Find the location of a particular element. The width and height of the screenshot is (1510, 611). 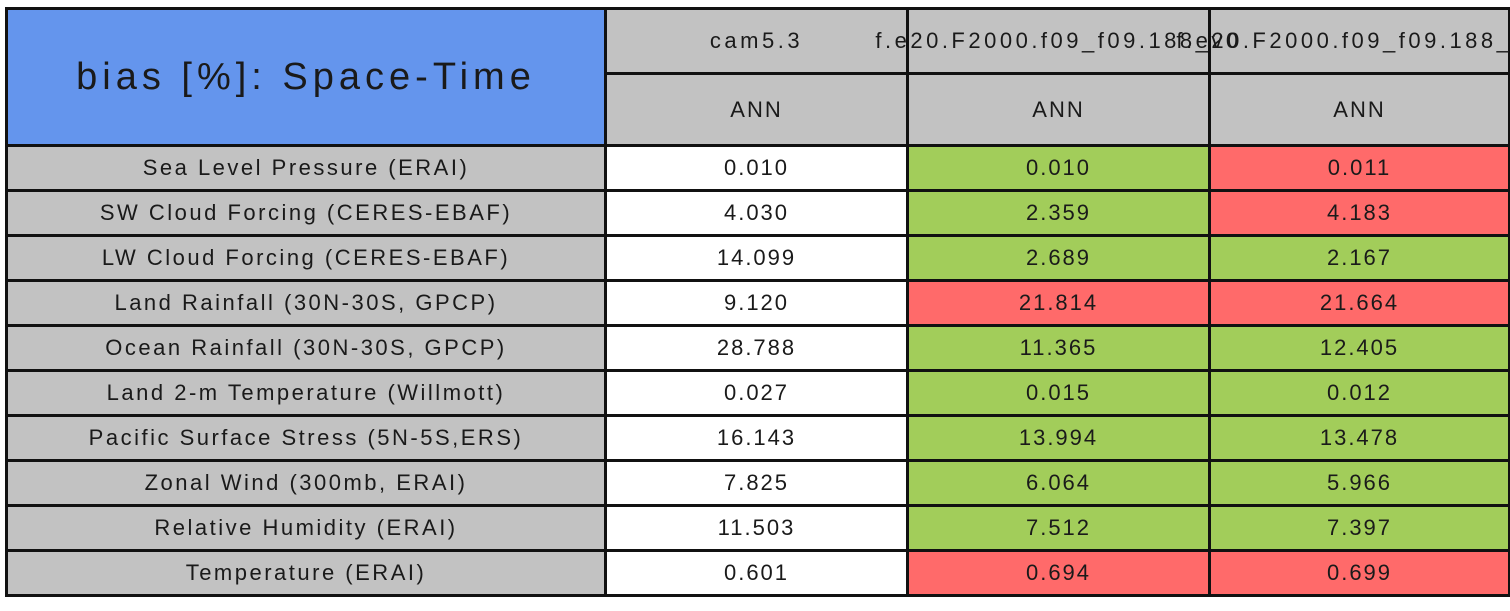

value-cell: 13.994 is located at coordinates (1058, 438).